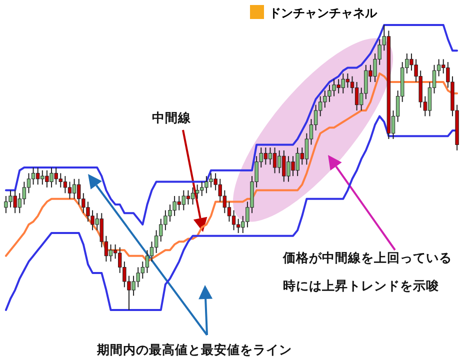  What do you see at coordinates (194, 349) in the screenshot?
I see `text: 期間内の最高値と最安値をライン` at bounding box center [194, 349].